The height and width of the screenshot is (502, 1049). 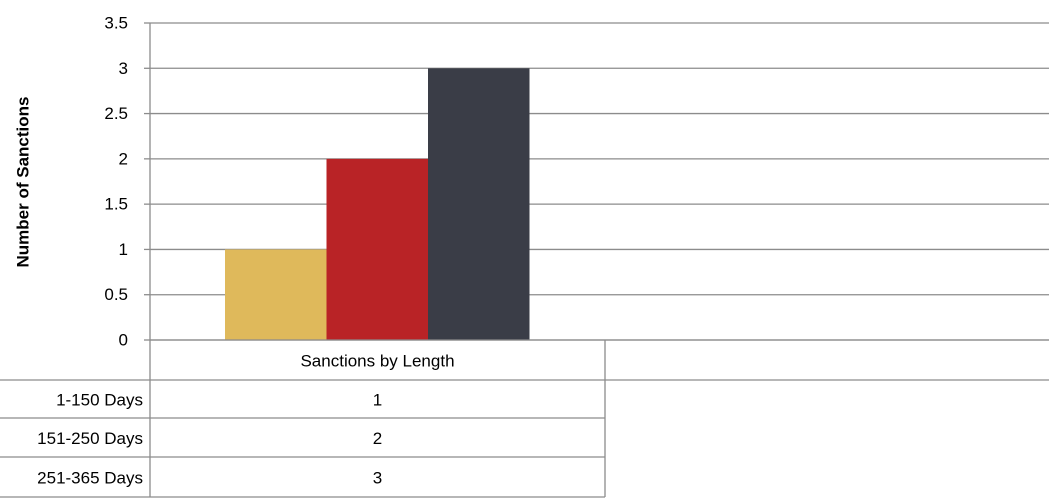 What do you see at coordinates (99, 400) in the screenshot?
I see `table-row-label: 1-150 Days` at bounding box center [99, 400].